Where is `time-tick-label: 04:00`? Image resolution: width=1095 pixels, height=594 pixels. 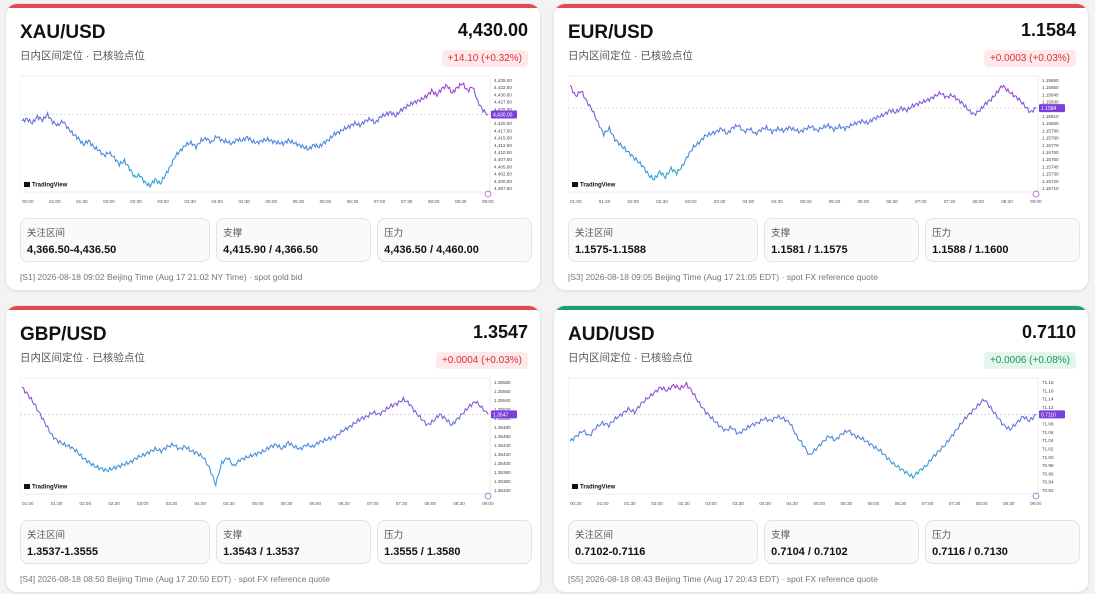
time-tick-label: 04:00 is located at coordinates (749, 201).